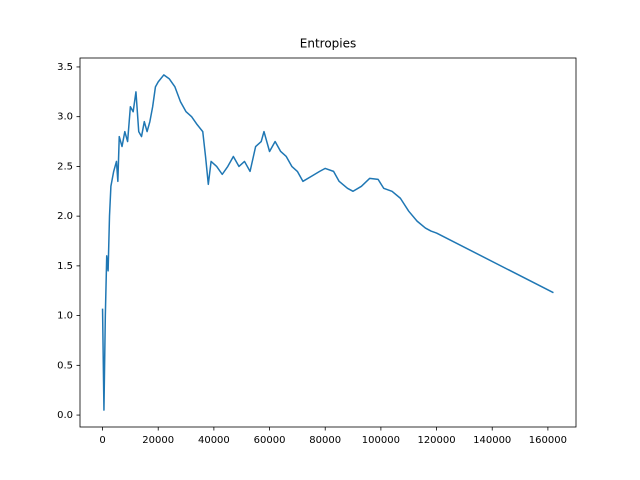  Describe the element at coordinates (65, 166) in the screenshot. I see `y-tick-label: 2.5` at that location.